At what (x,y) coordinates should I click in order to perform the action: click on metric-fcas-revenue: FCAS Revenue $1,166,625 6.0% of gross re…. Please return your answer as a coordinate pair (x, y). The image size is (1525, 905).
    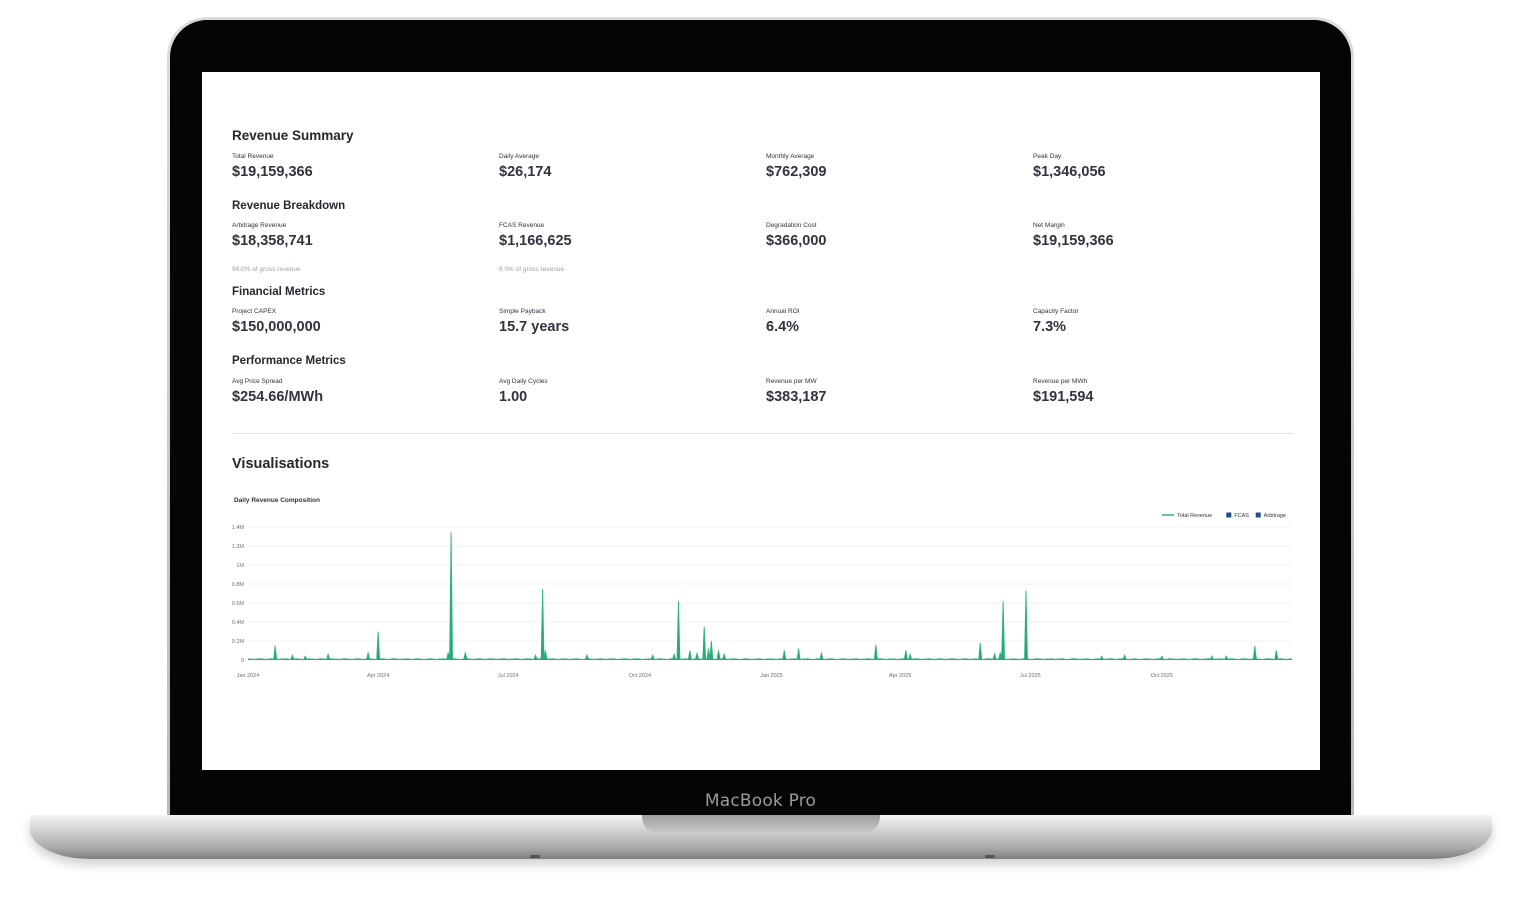
    Looking at the image, I should click on (624, 247).